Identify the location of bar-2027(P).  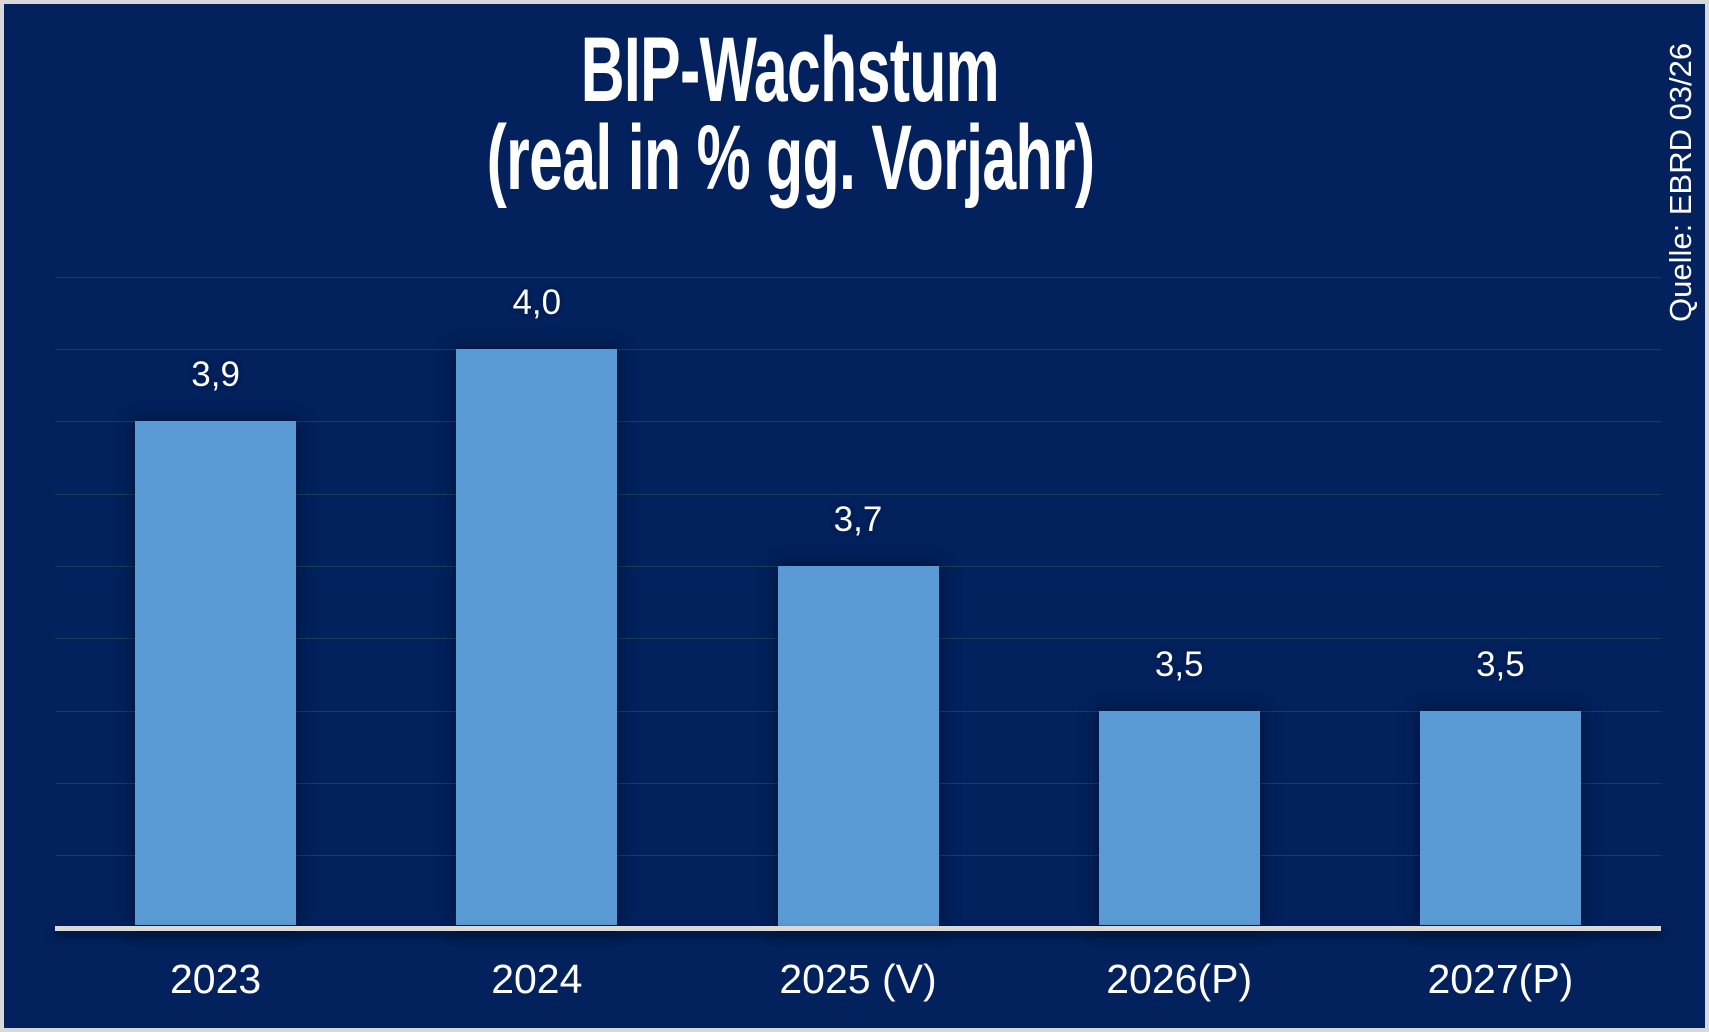
(1500, 818).